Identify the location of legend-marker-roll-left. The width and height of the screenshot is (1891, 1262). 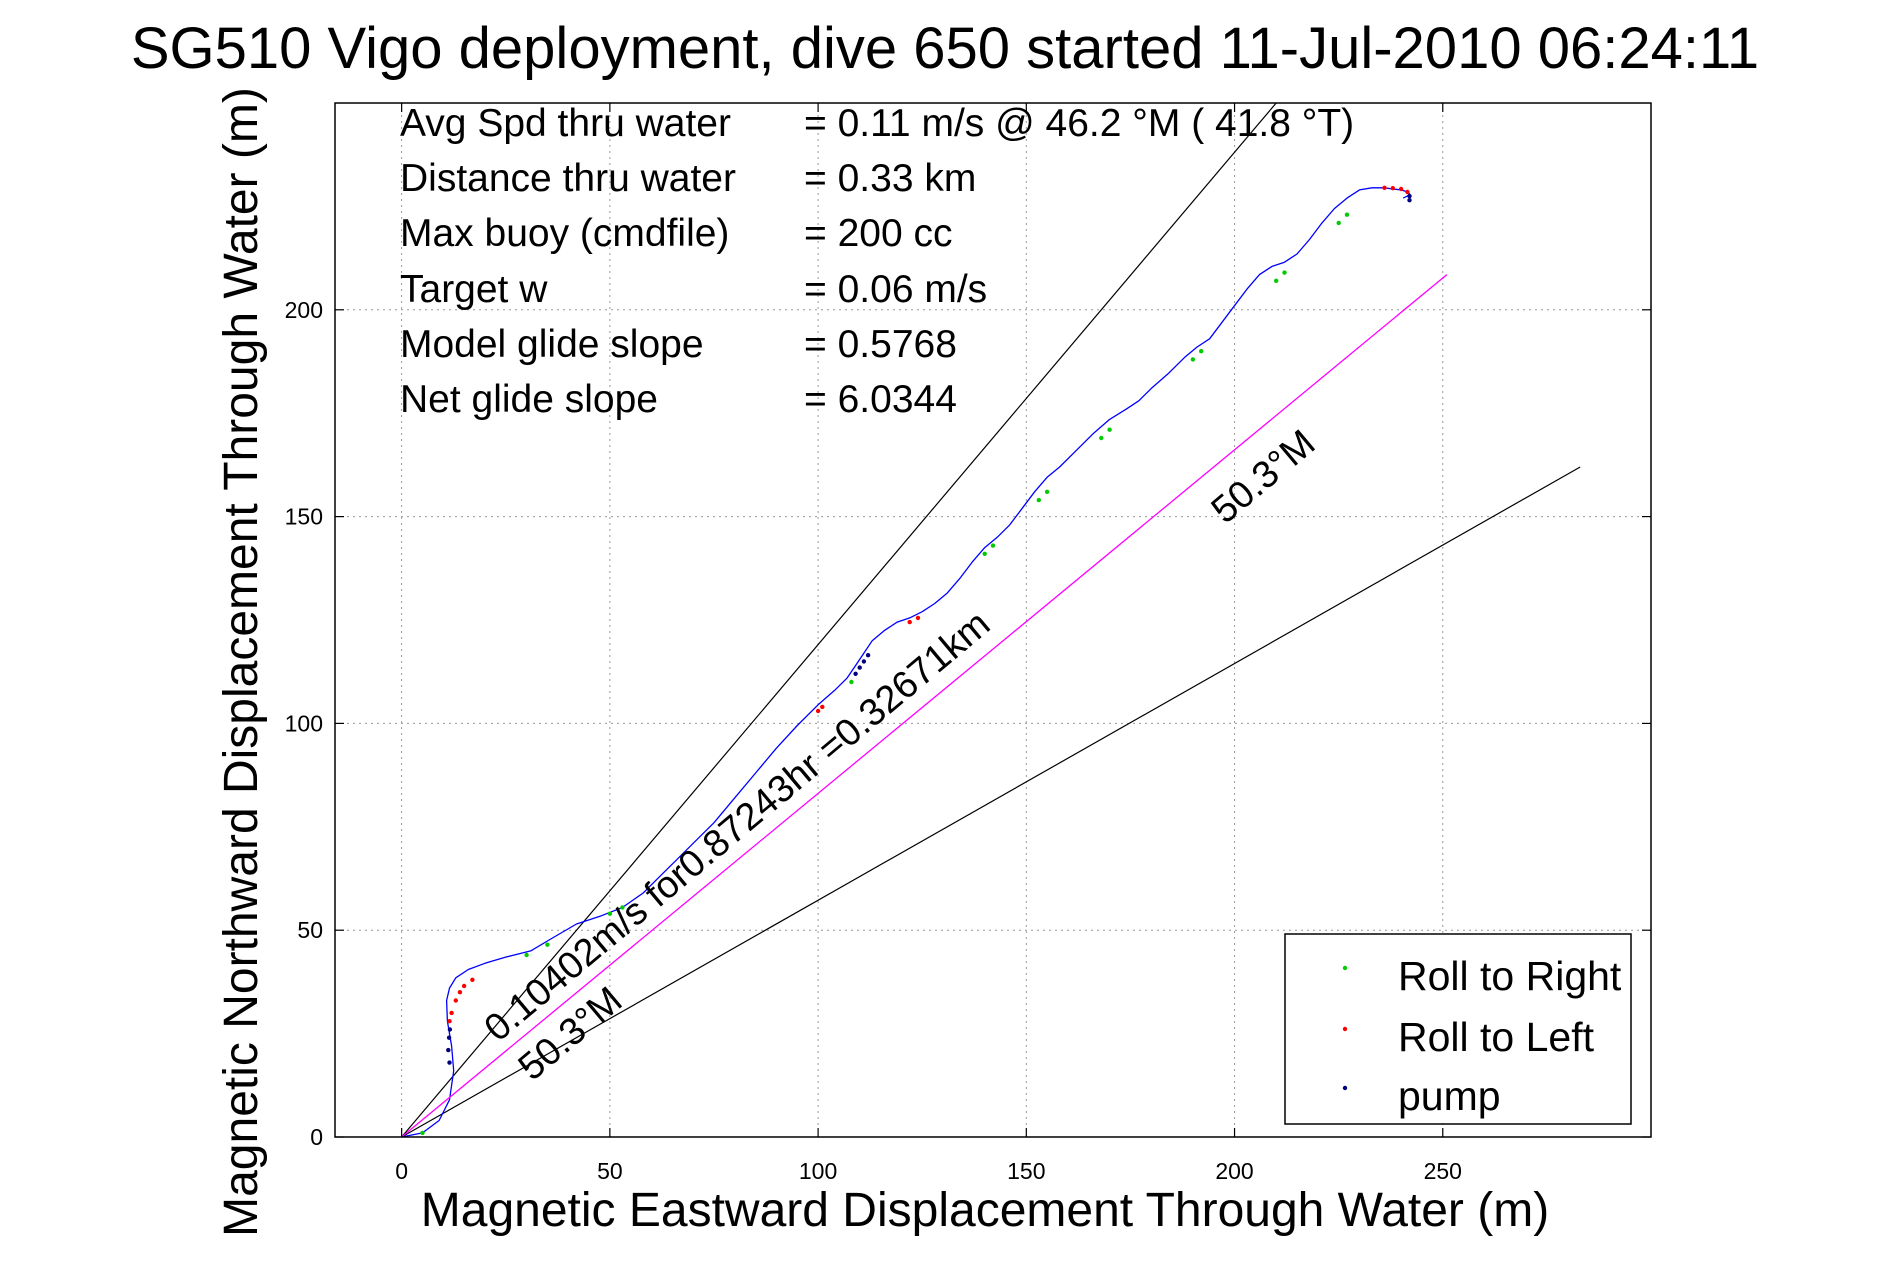
(1345, 1029).